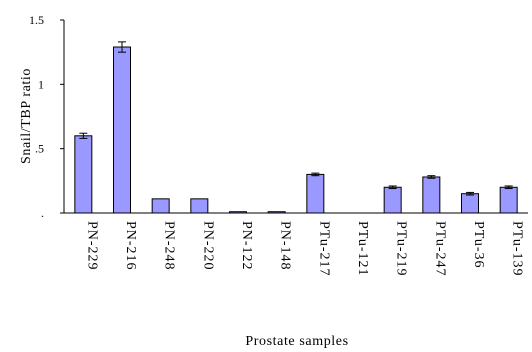  I want to click on x-tick-label: PN-122, so click(246, 246).